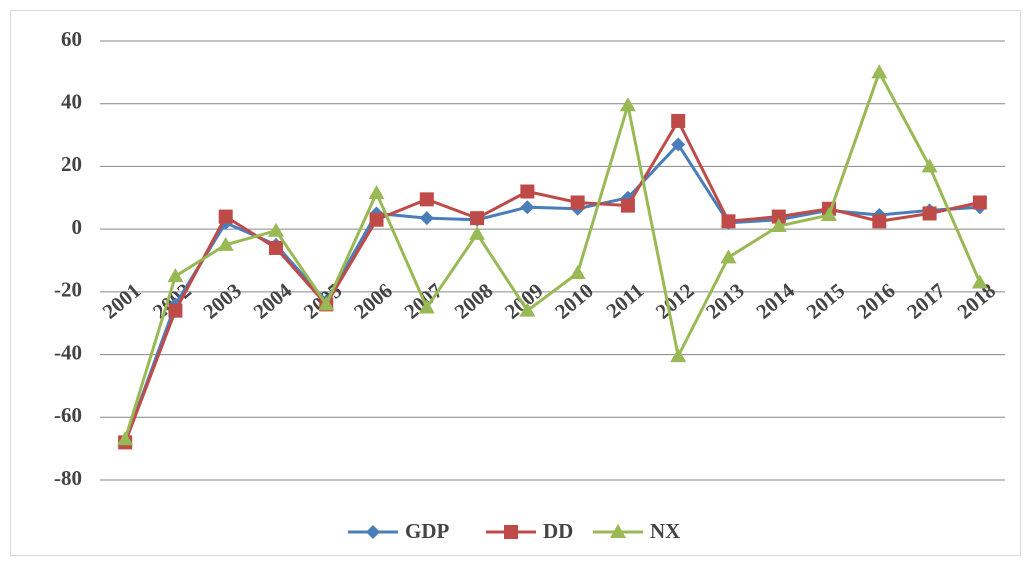 Image resolution: width=1023 pixels, height=562 pixels. Describe the element at coordinates (68, 352) in the screenshot. I see `y-tick-label: -40` at that location.